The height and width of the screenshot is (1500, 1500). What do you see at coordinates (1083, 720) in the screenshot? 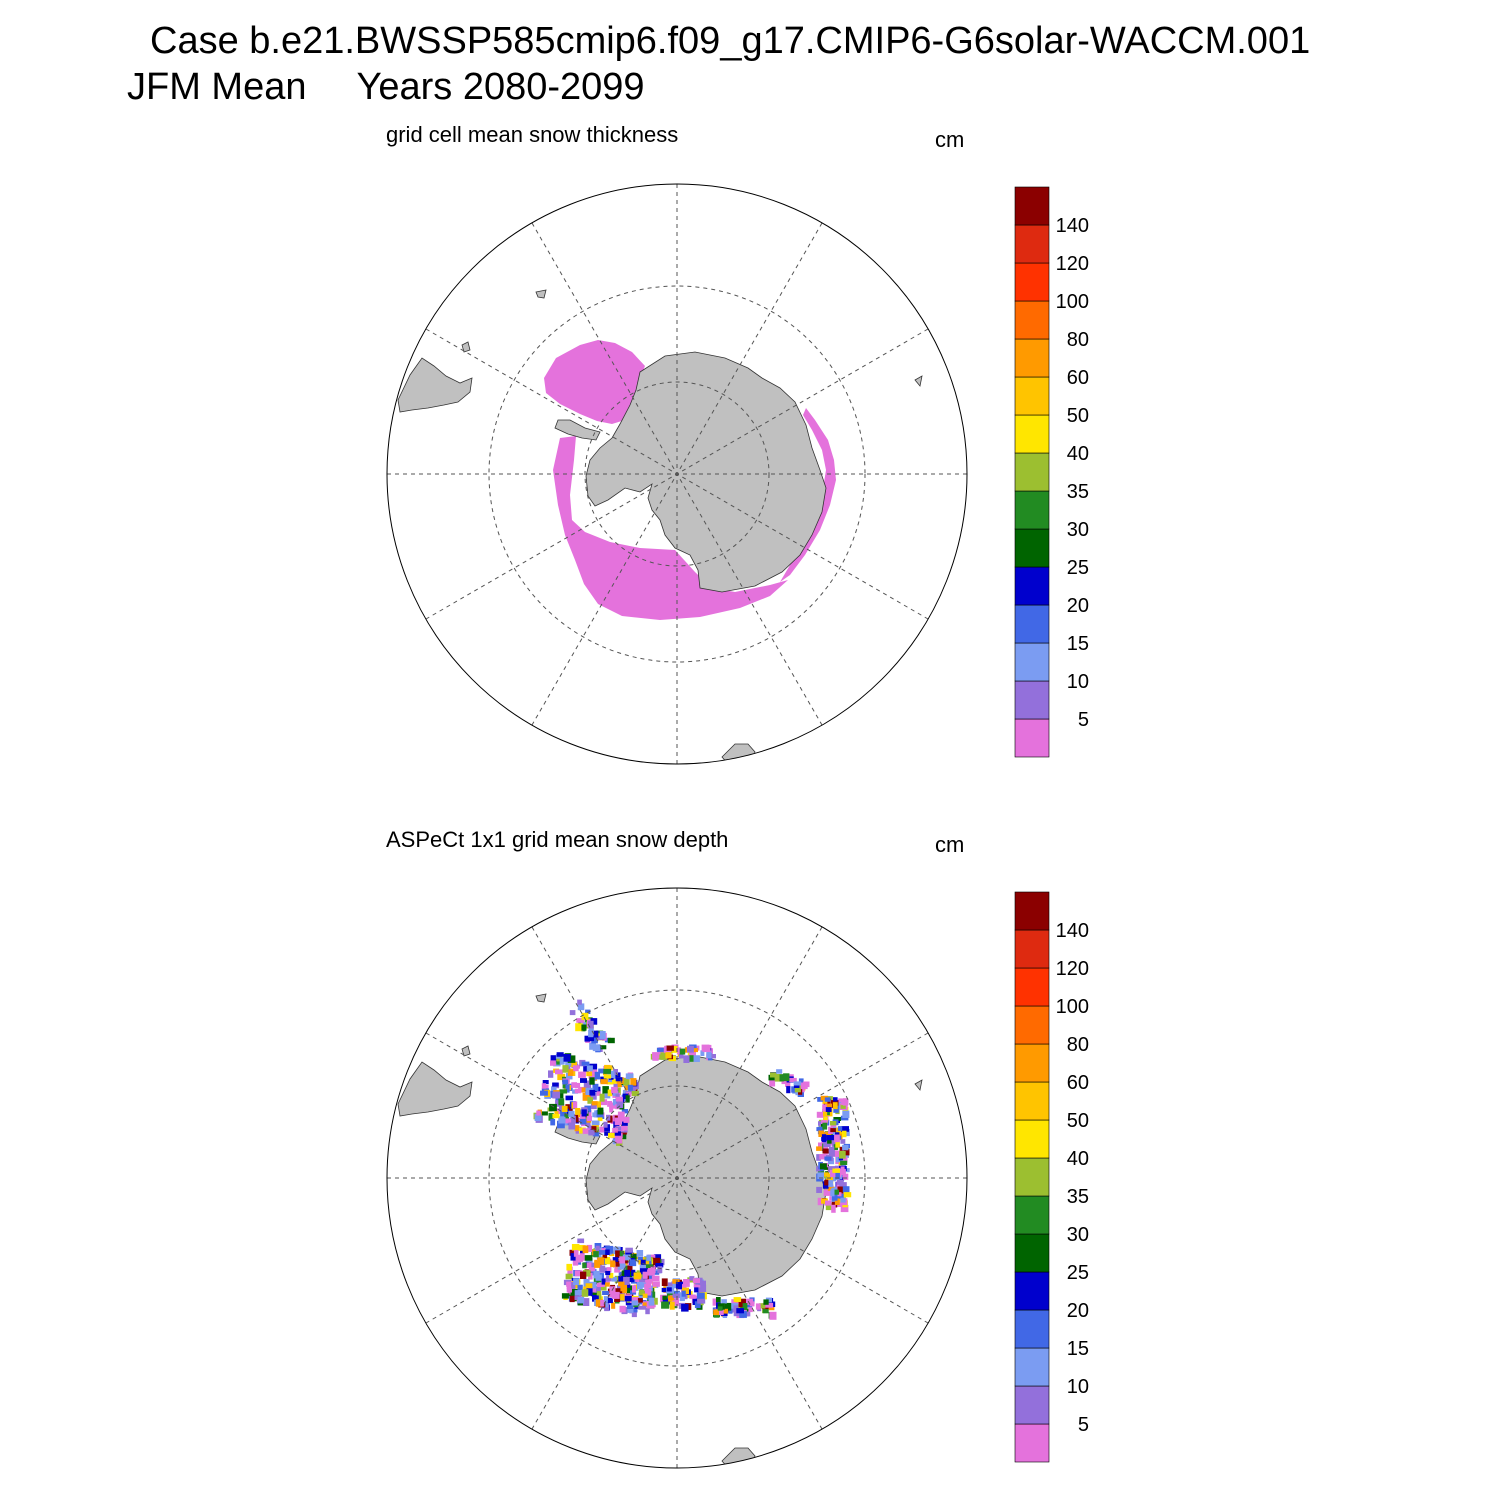
I see `colorbar-tick-label: 5` at bounding box center [1083, 720].